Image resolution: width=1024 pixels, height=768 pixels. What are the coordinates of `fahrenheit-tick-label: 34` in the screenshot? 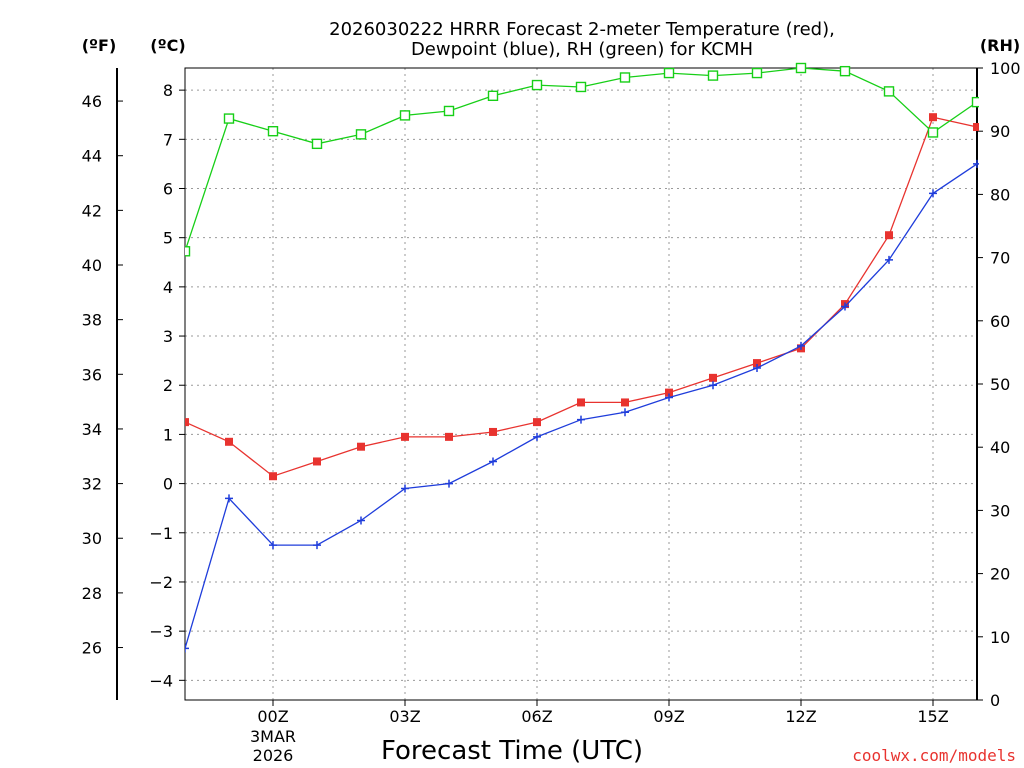 It's located at (92, 429).